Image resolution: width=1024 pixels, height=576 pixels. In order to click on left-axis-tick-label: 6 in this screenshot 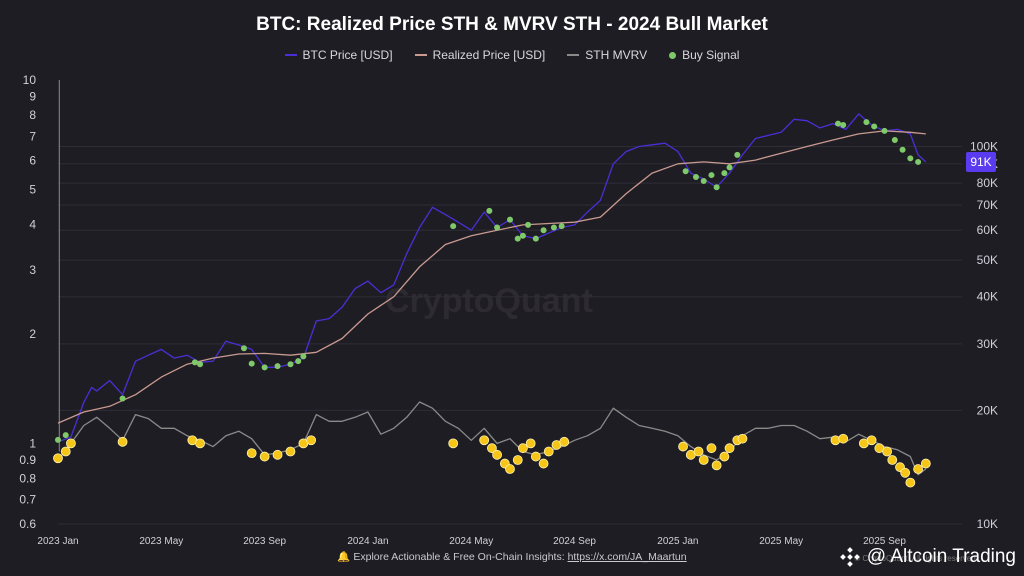, I will do `click(32, 161)`.